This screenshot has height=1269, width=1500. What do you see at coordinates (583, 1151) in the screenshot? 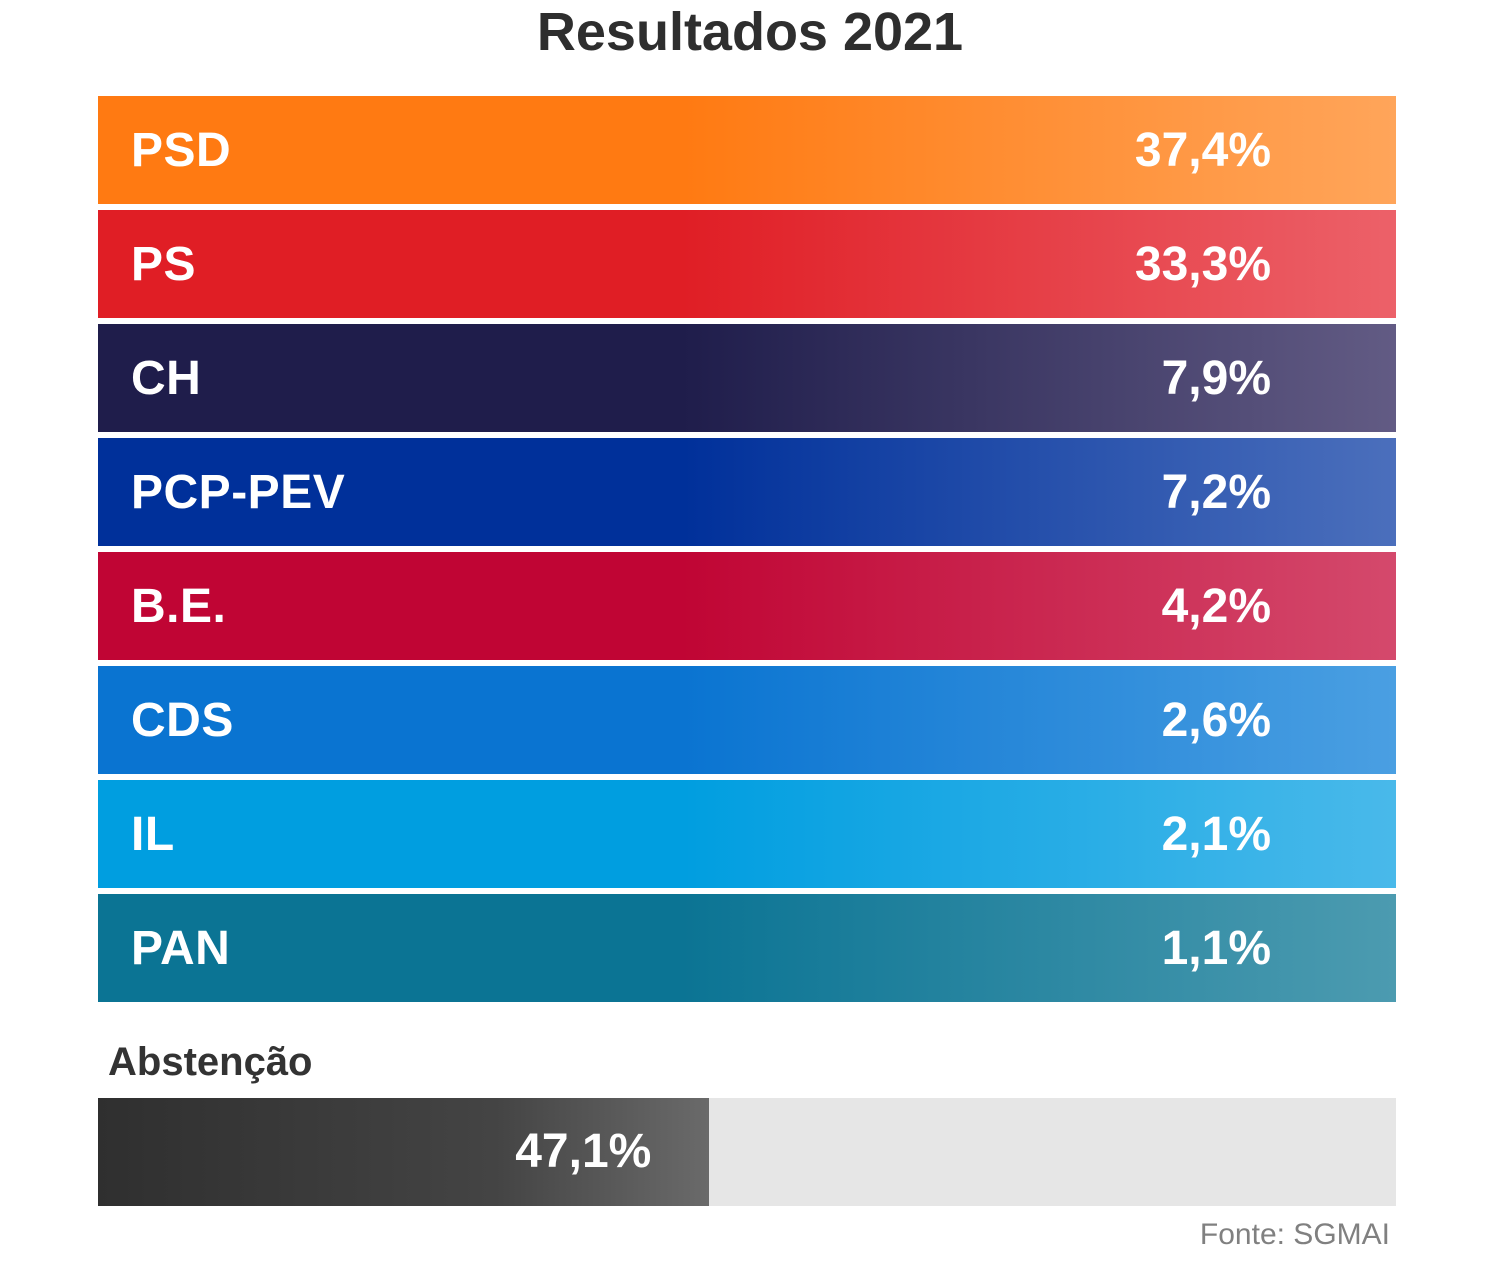
I see `abstention-value: 47,1%` at bounding box center [583, 1151].